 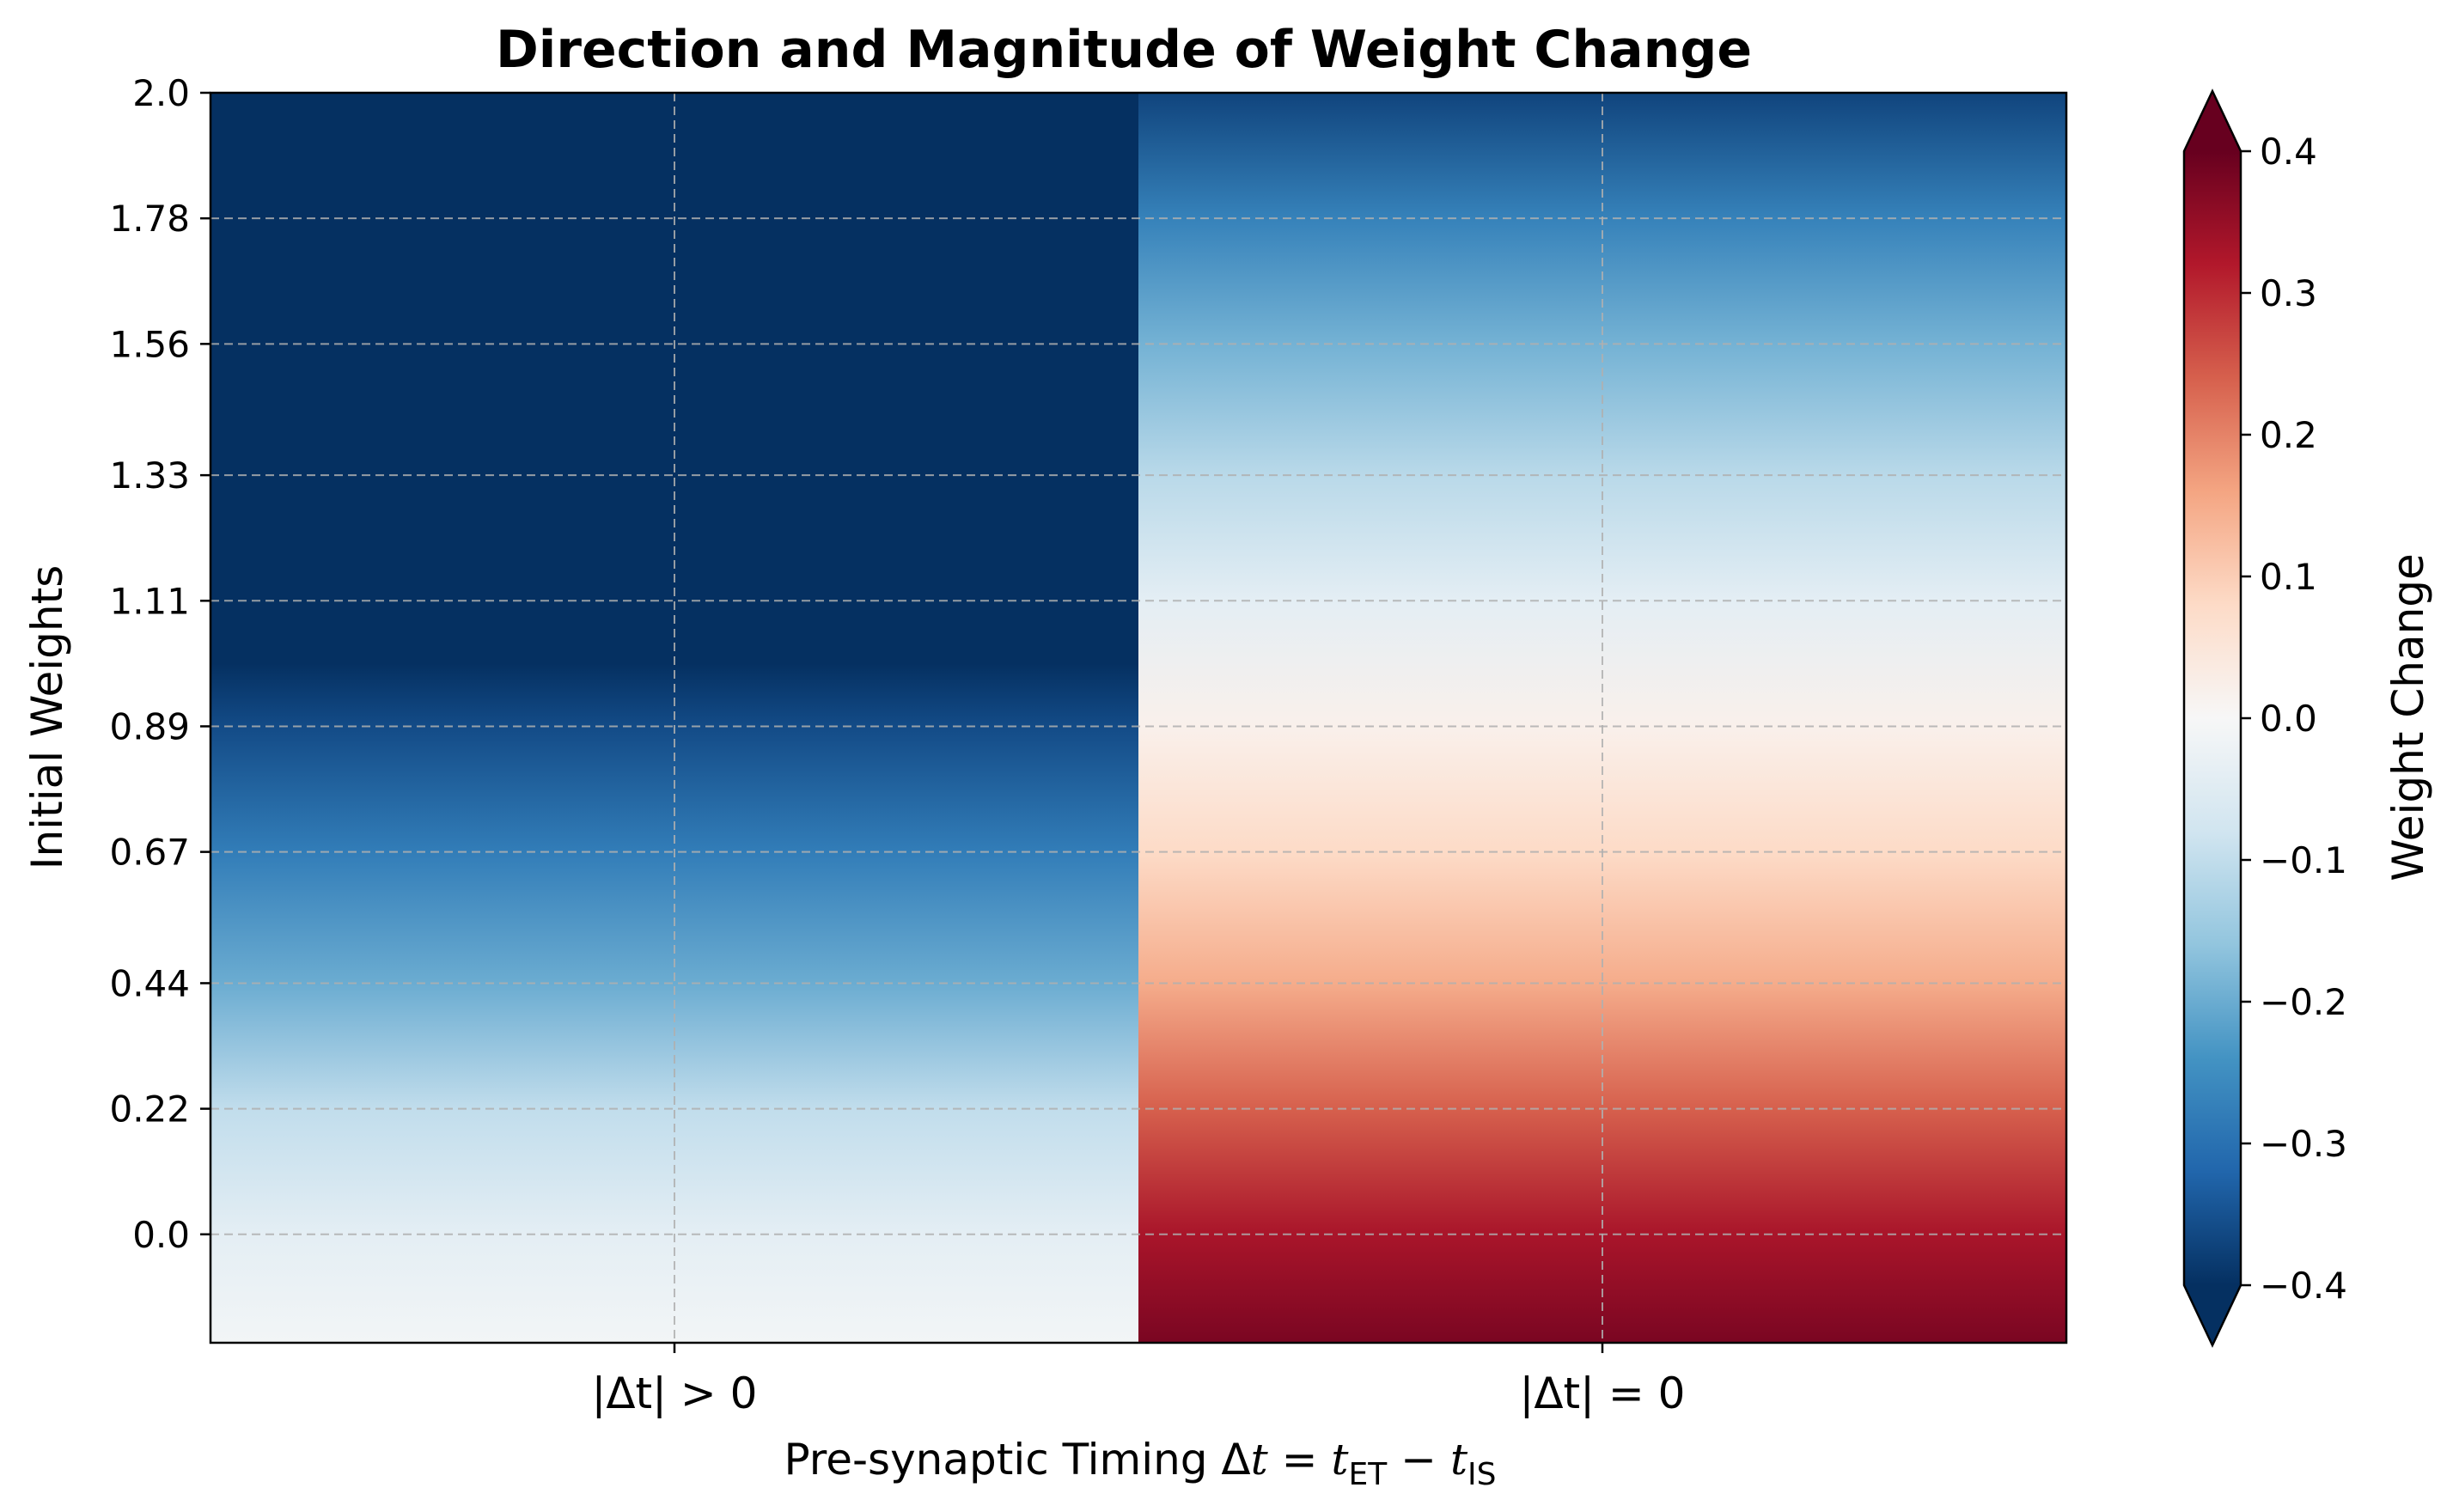 I want to click on colorbar-tick-label: −0.3, so click(x=2303, y=1144).